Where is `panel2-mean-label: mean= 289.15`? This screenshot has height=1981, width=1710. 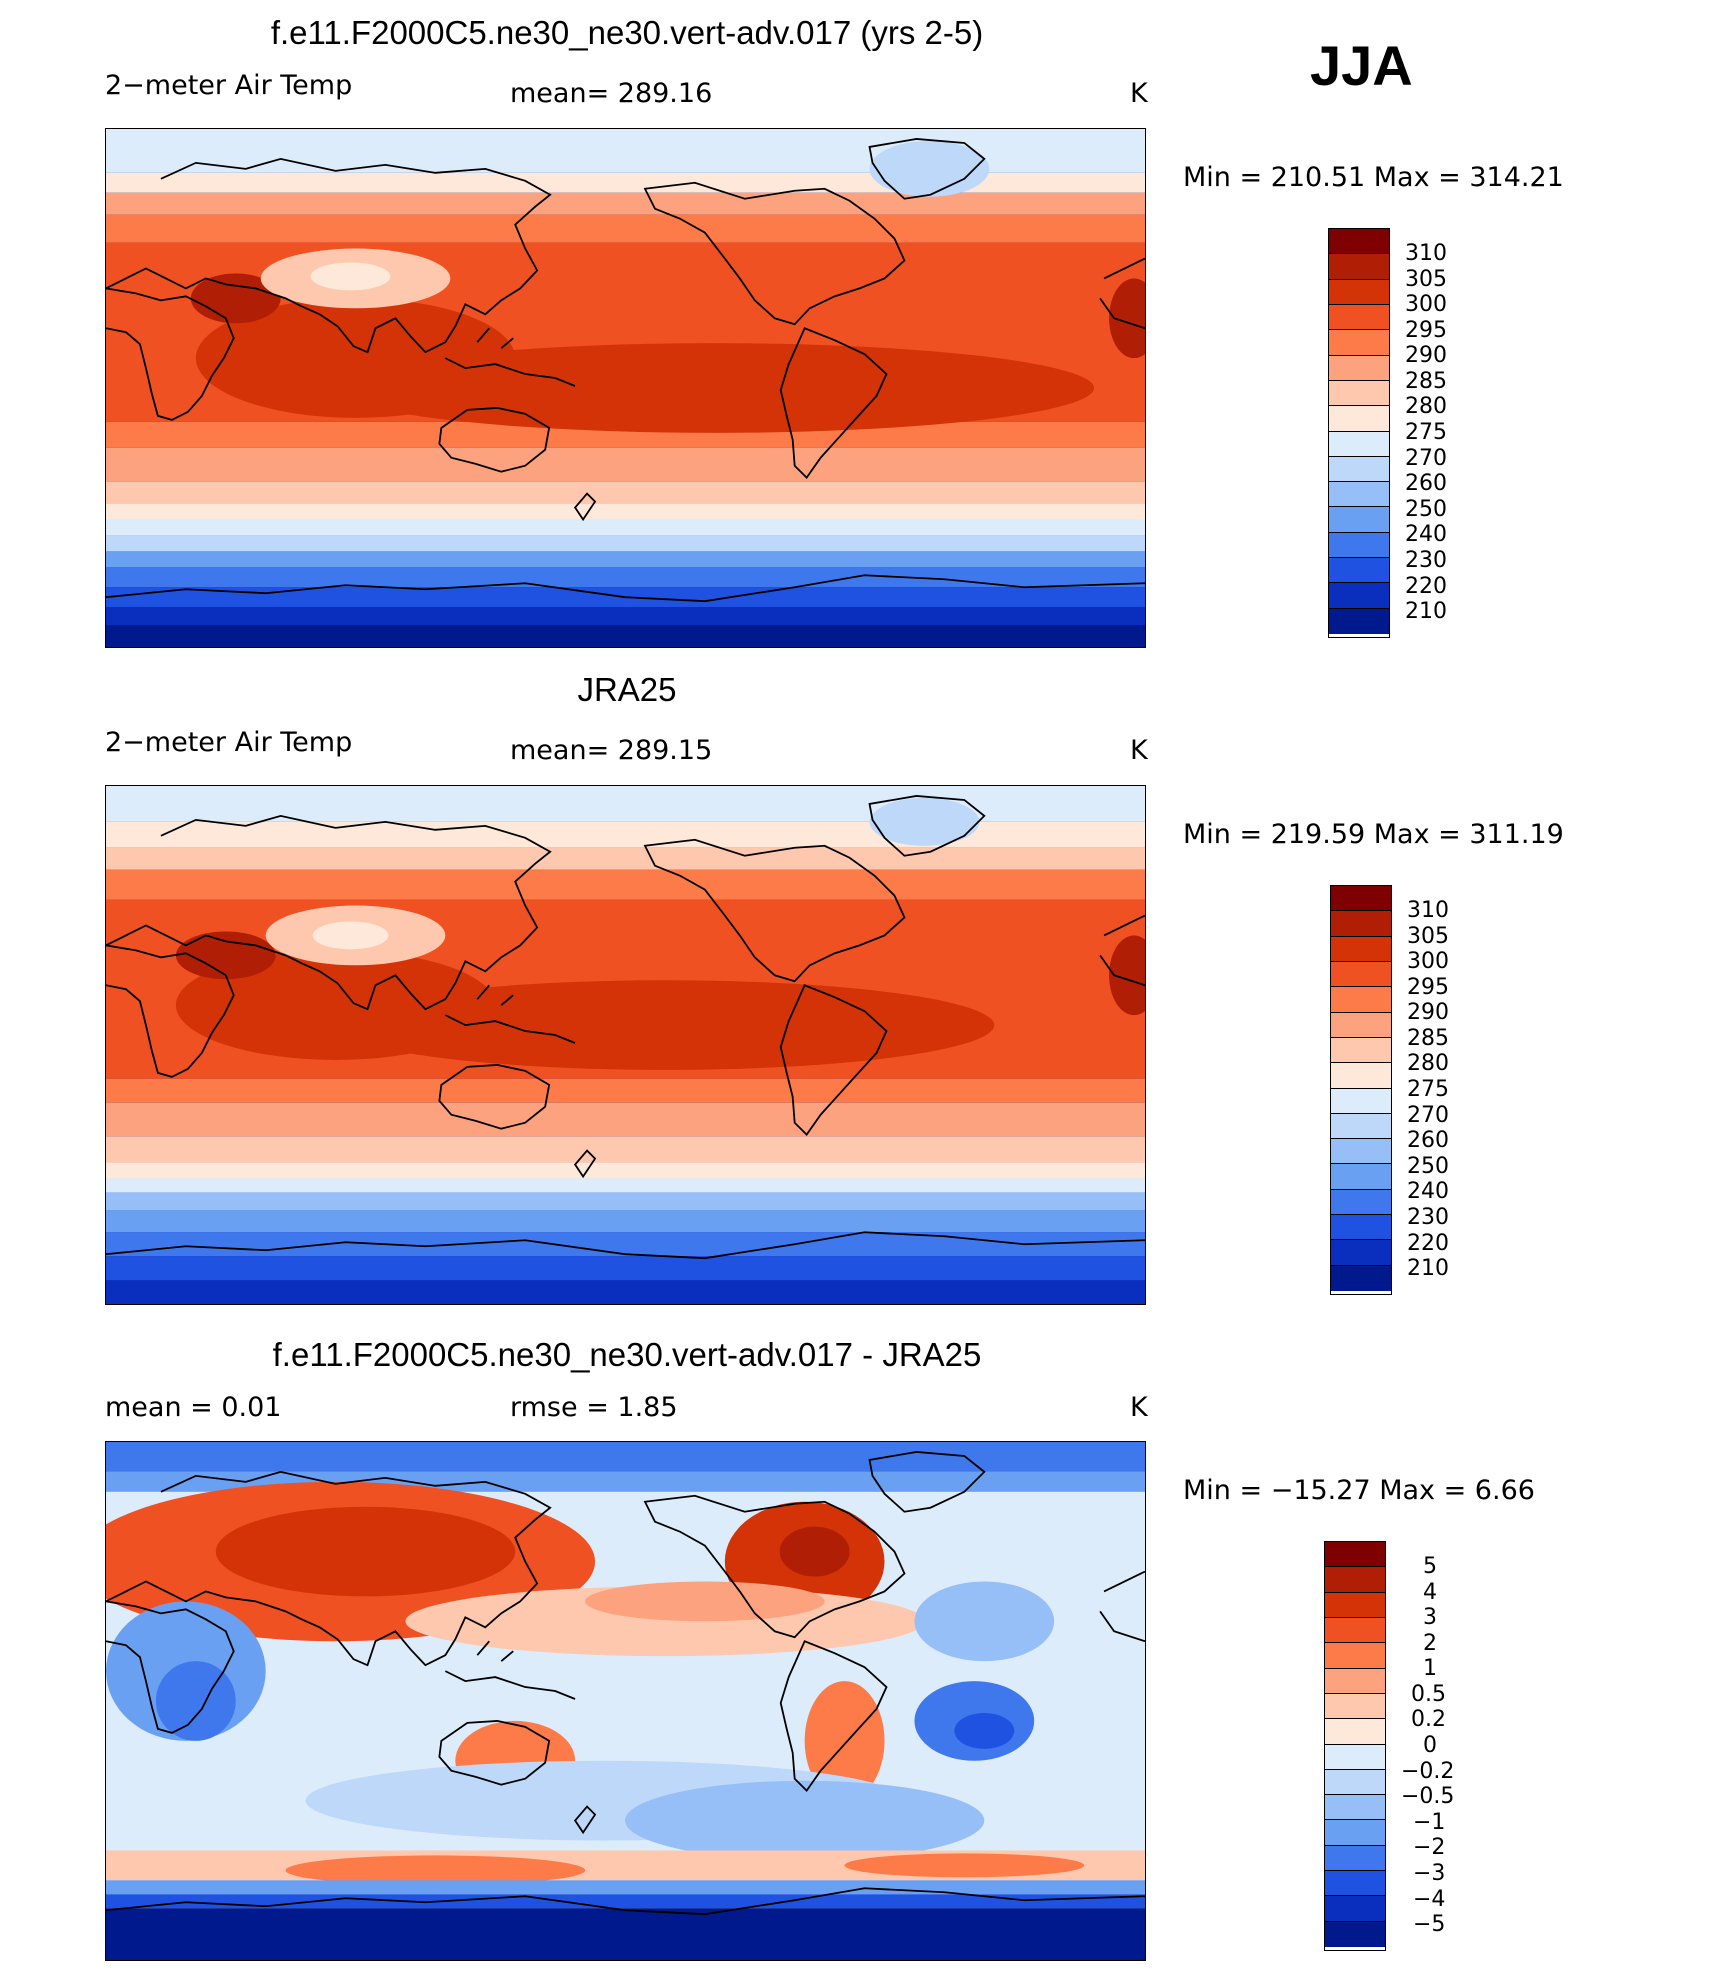 panel2-mean-label: mean= 289.15 is located at coordinates (611, 750).